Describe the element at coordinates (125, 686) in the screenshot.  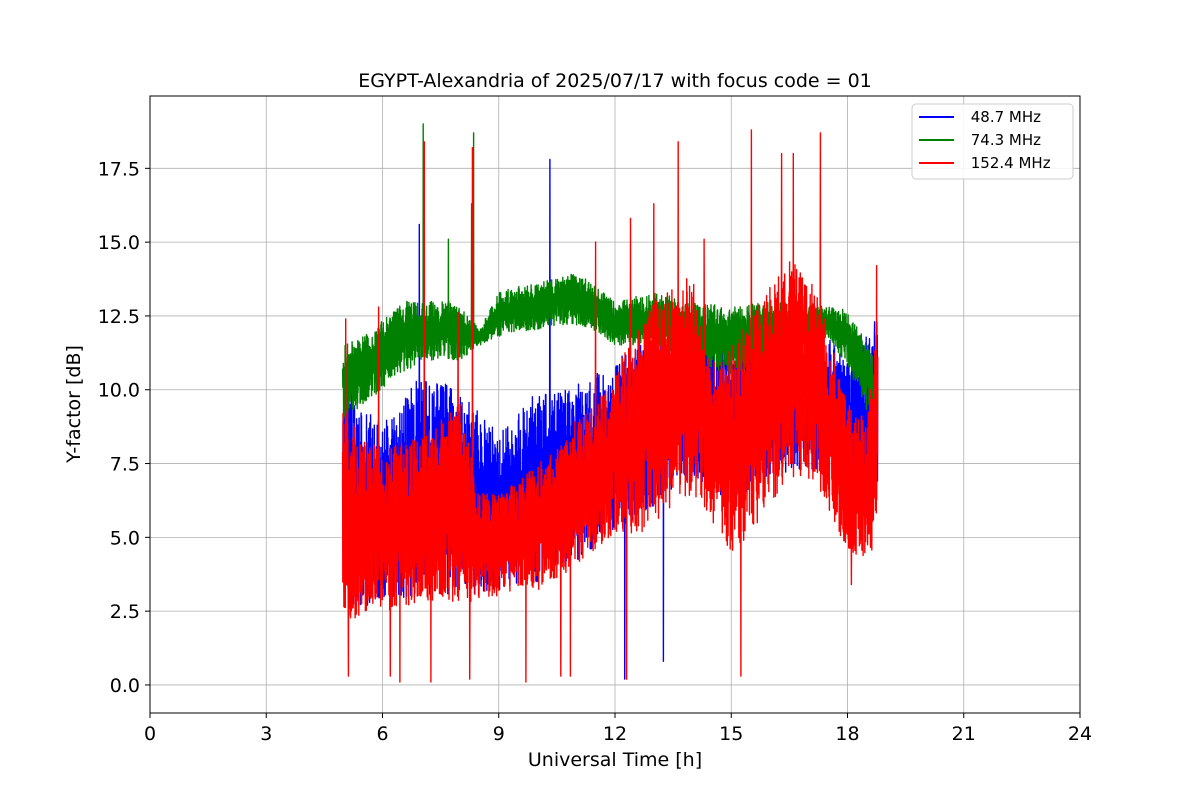
I see `y-tick-label: 0.0` at that location.